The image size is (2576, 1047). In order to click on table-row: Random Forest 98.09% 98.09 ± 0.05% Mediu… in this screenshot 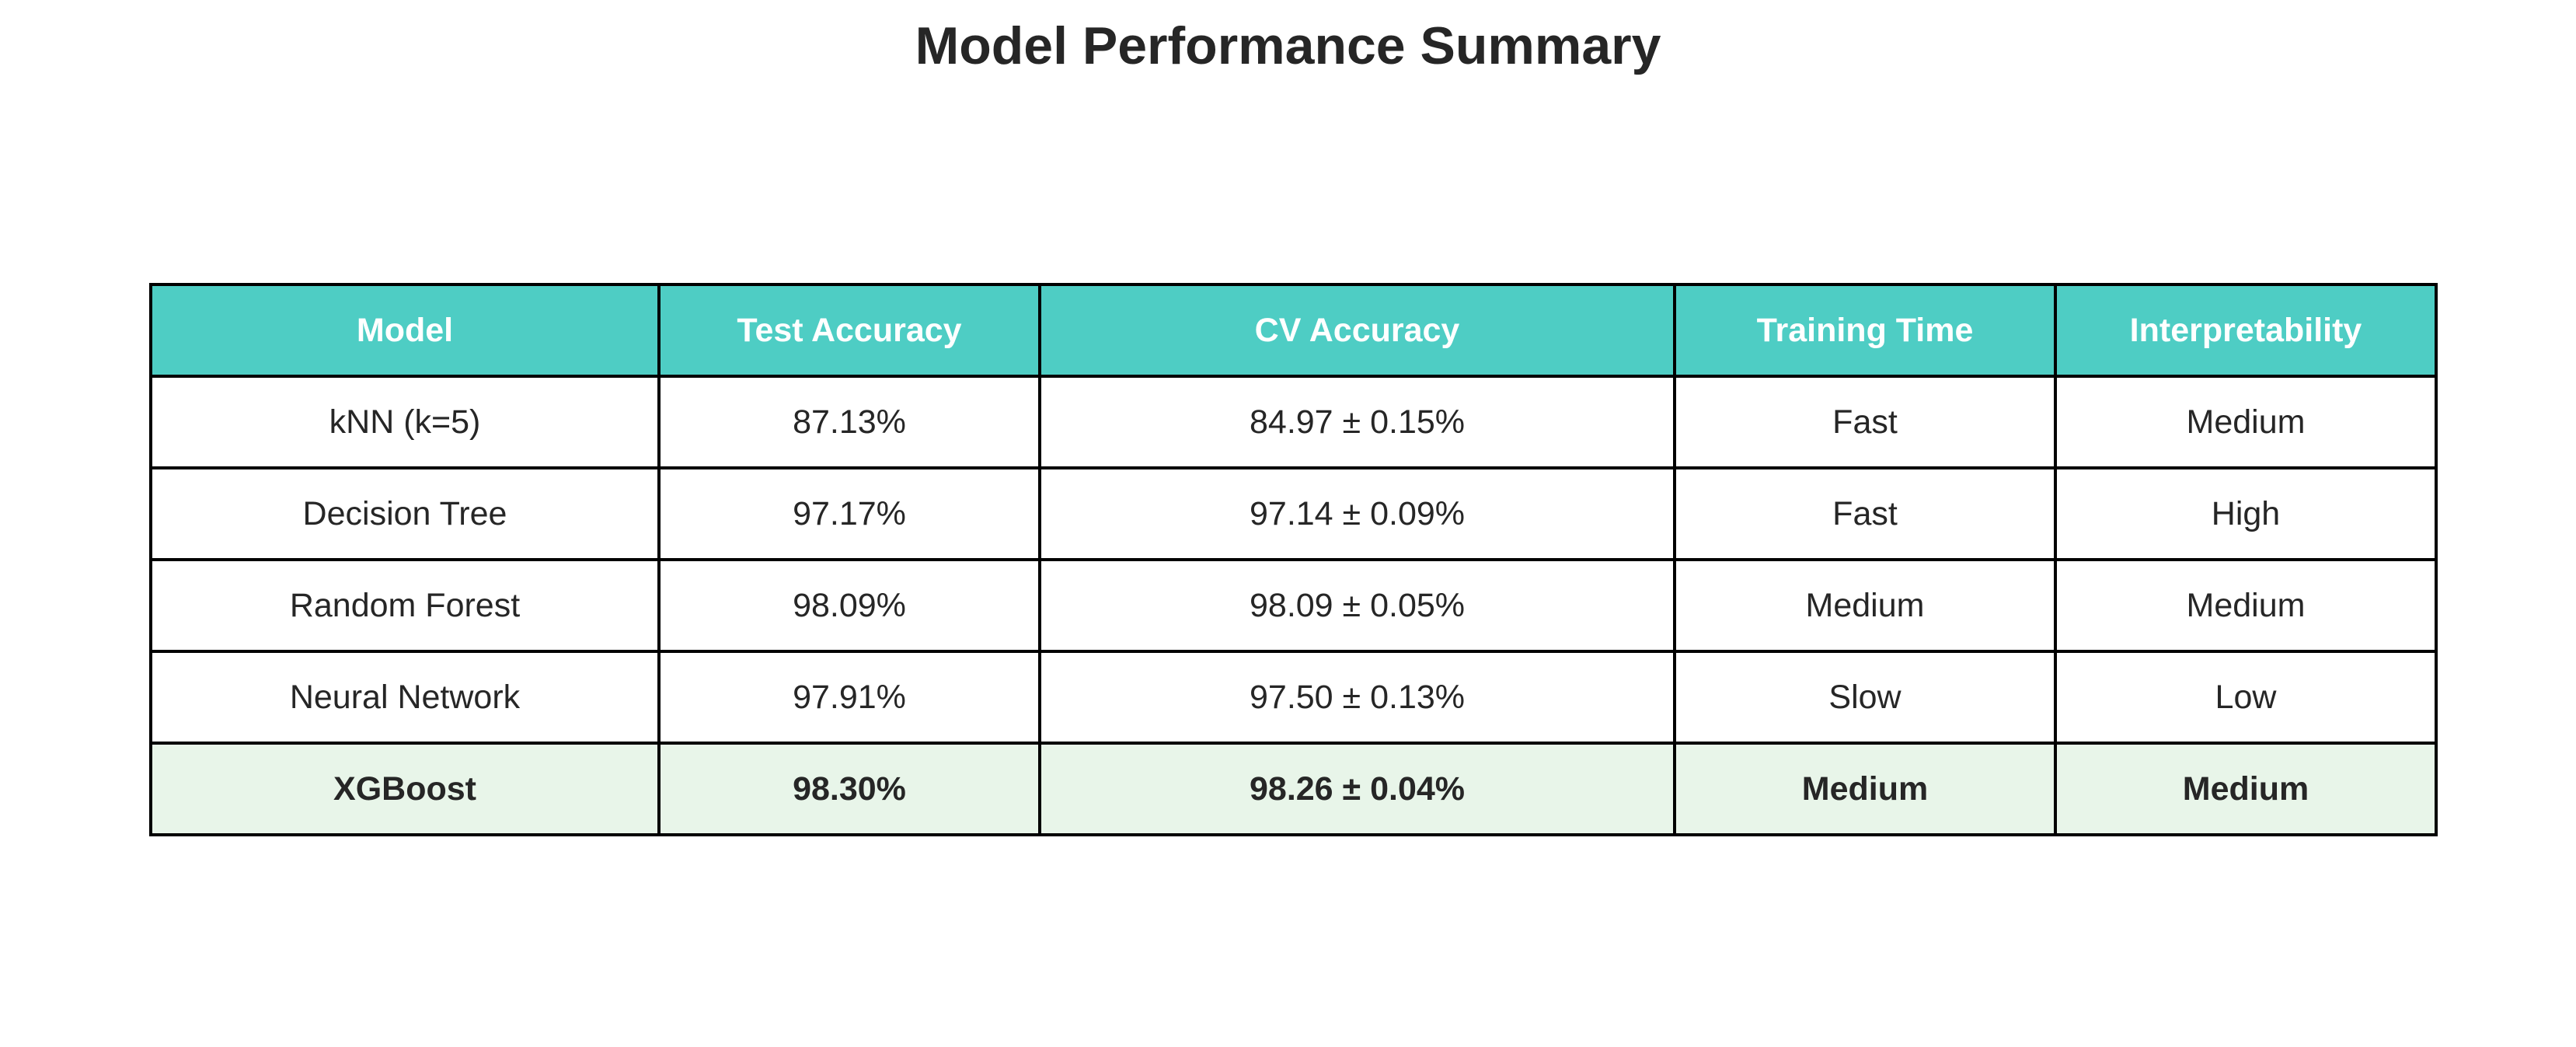, I will do `click(1293, 605)`.